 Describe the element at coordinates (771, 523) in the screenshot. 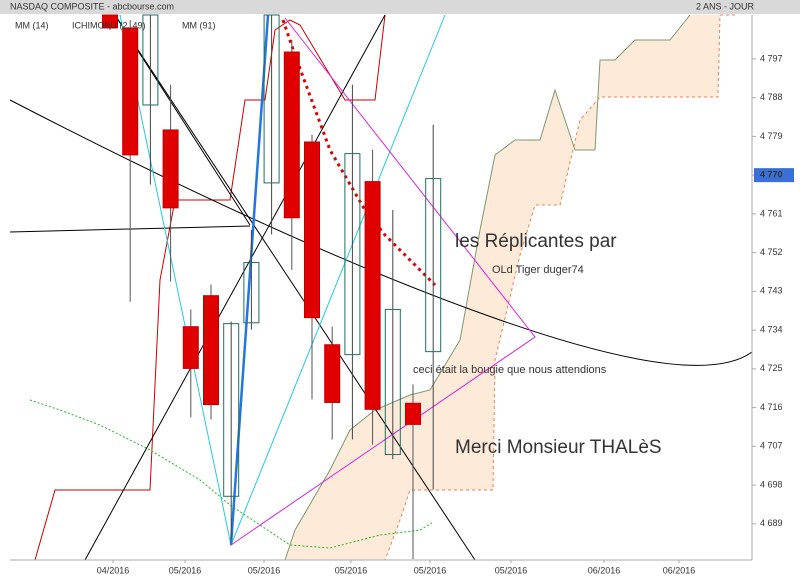

I see `y-tick-label: 4 689` at that location.